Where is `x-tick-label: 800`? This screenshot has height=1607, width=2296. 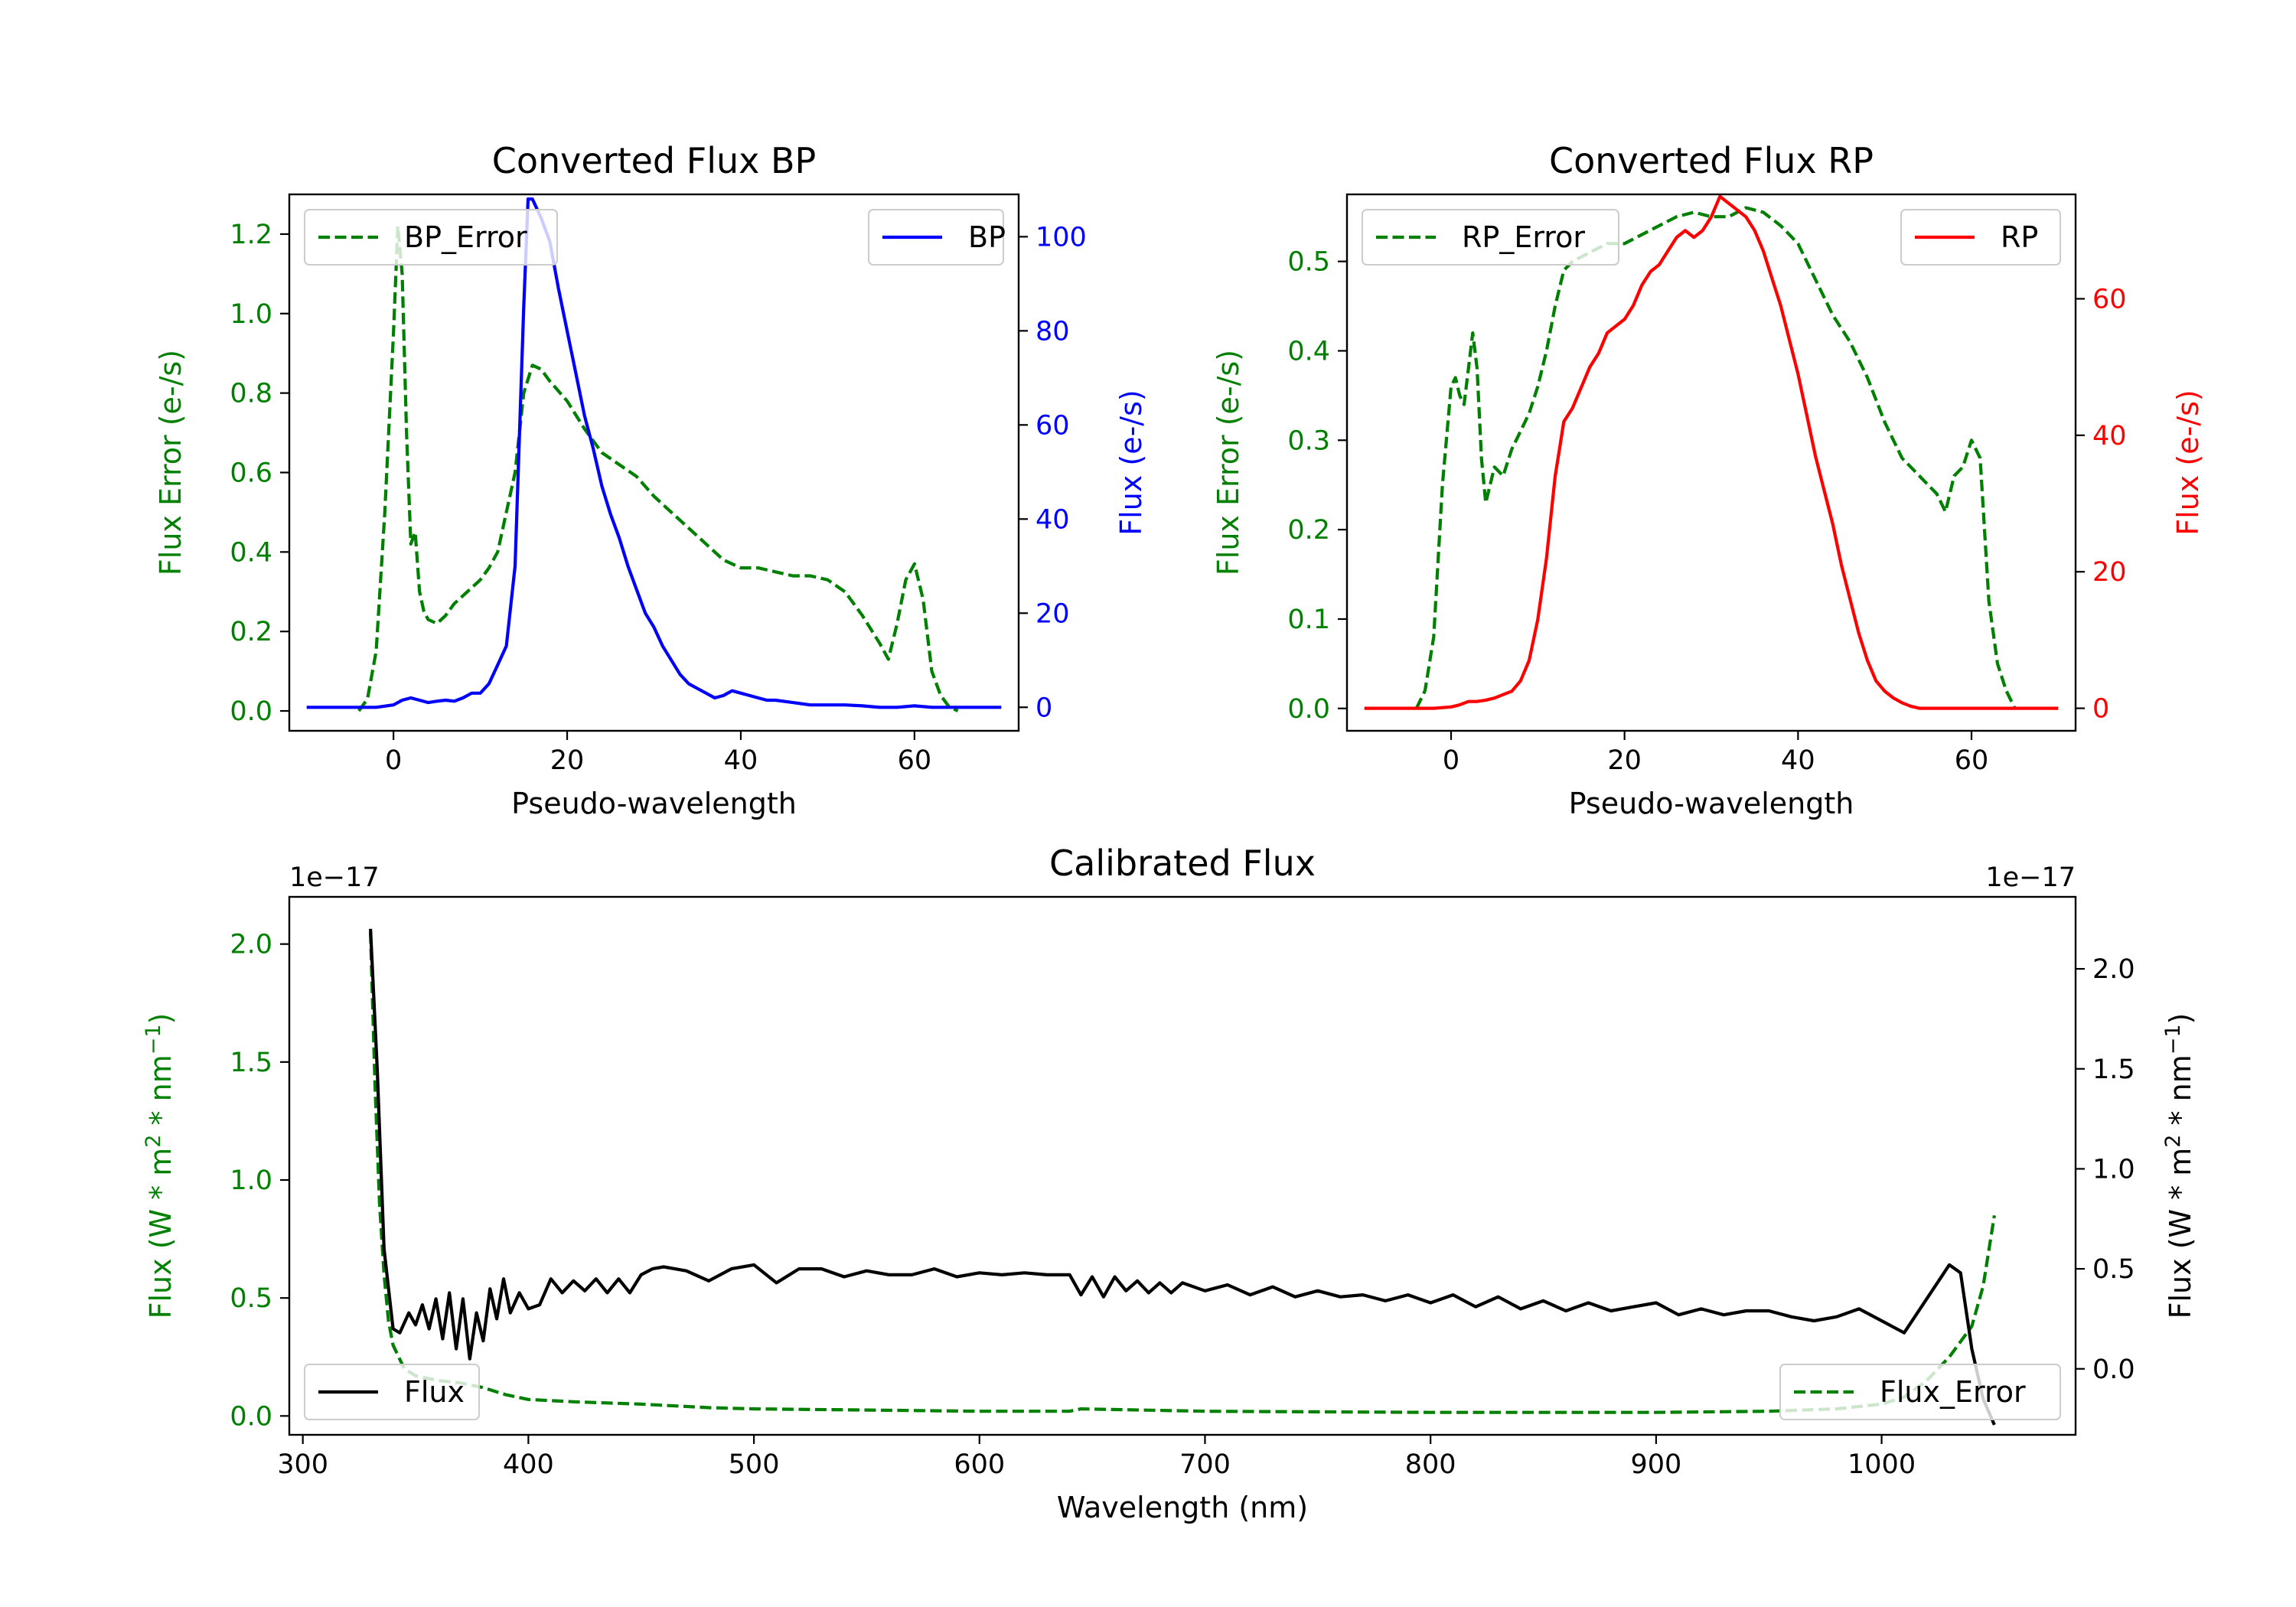
x-tick-label: 800 is located at coordinates (1430, 1464).